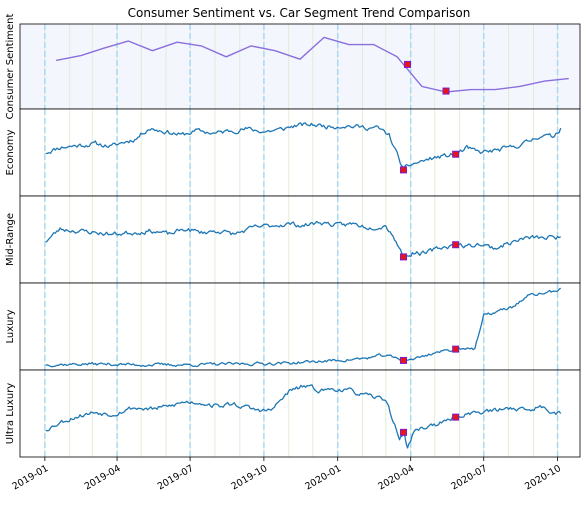 Image resolution: width=586 pixels, height=518 pixels. What do you see at coordinates (469, 477) in the screenshot?
I see `x-tick-label: 2020-07` at bounding box center [469, 477].